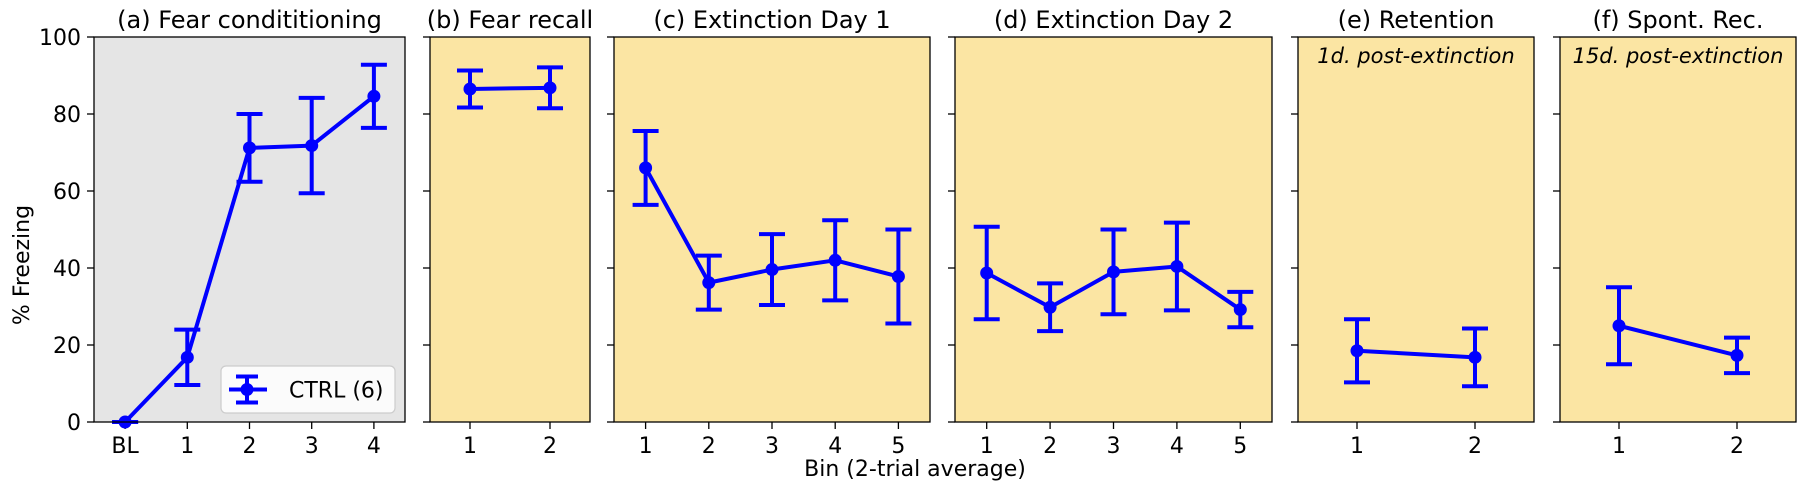 Image resolution: width=1805 pixels, height=492 pixels. Describe the element at coordinates (74, 423) in the screenshot. I see `y-tick-label: 0` at that location.